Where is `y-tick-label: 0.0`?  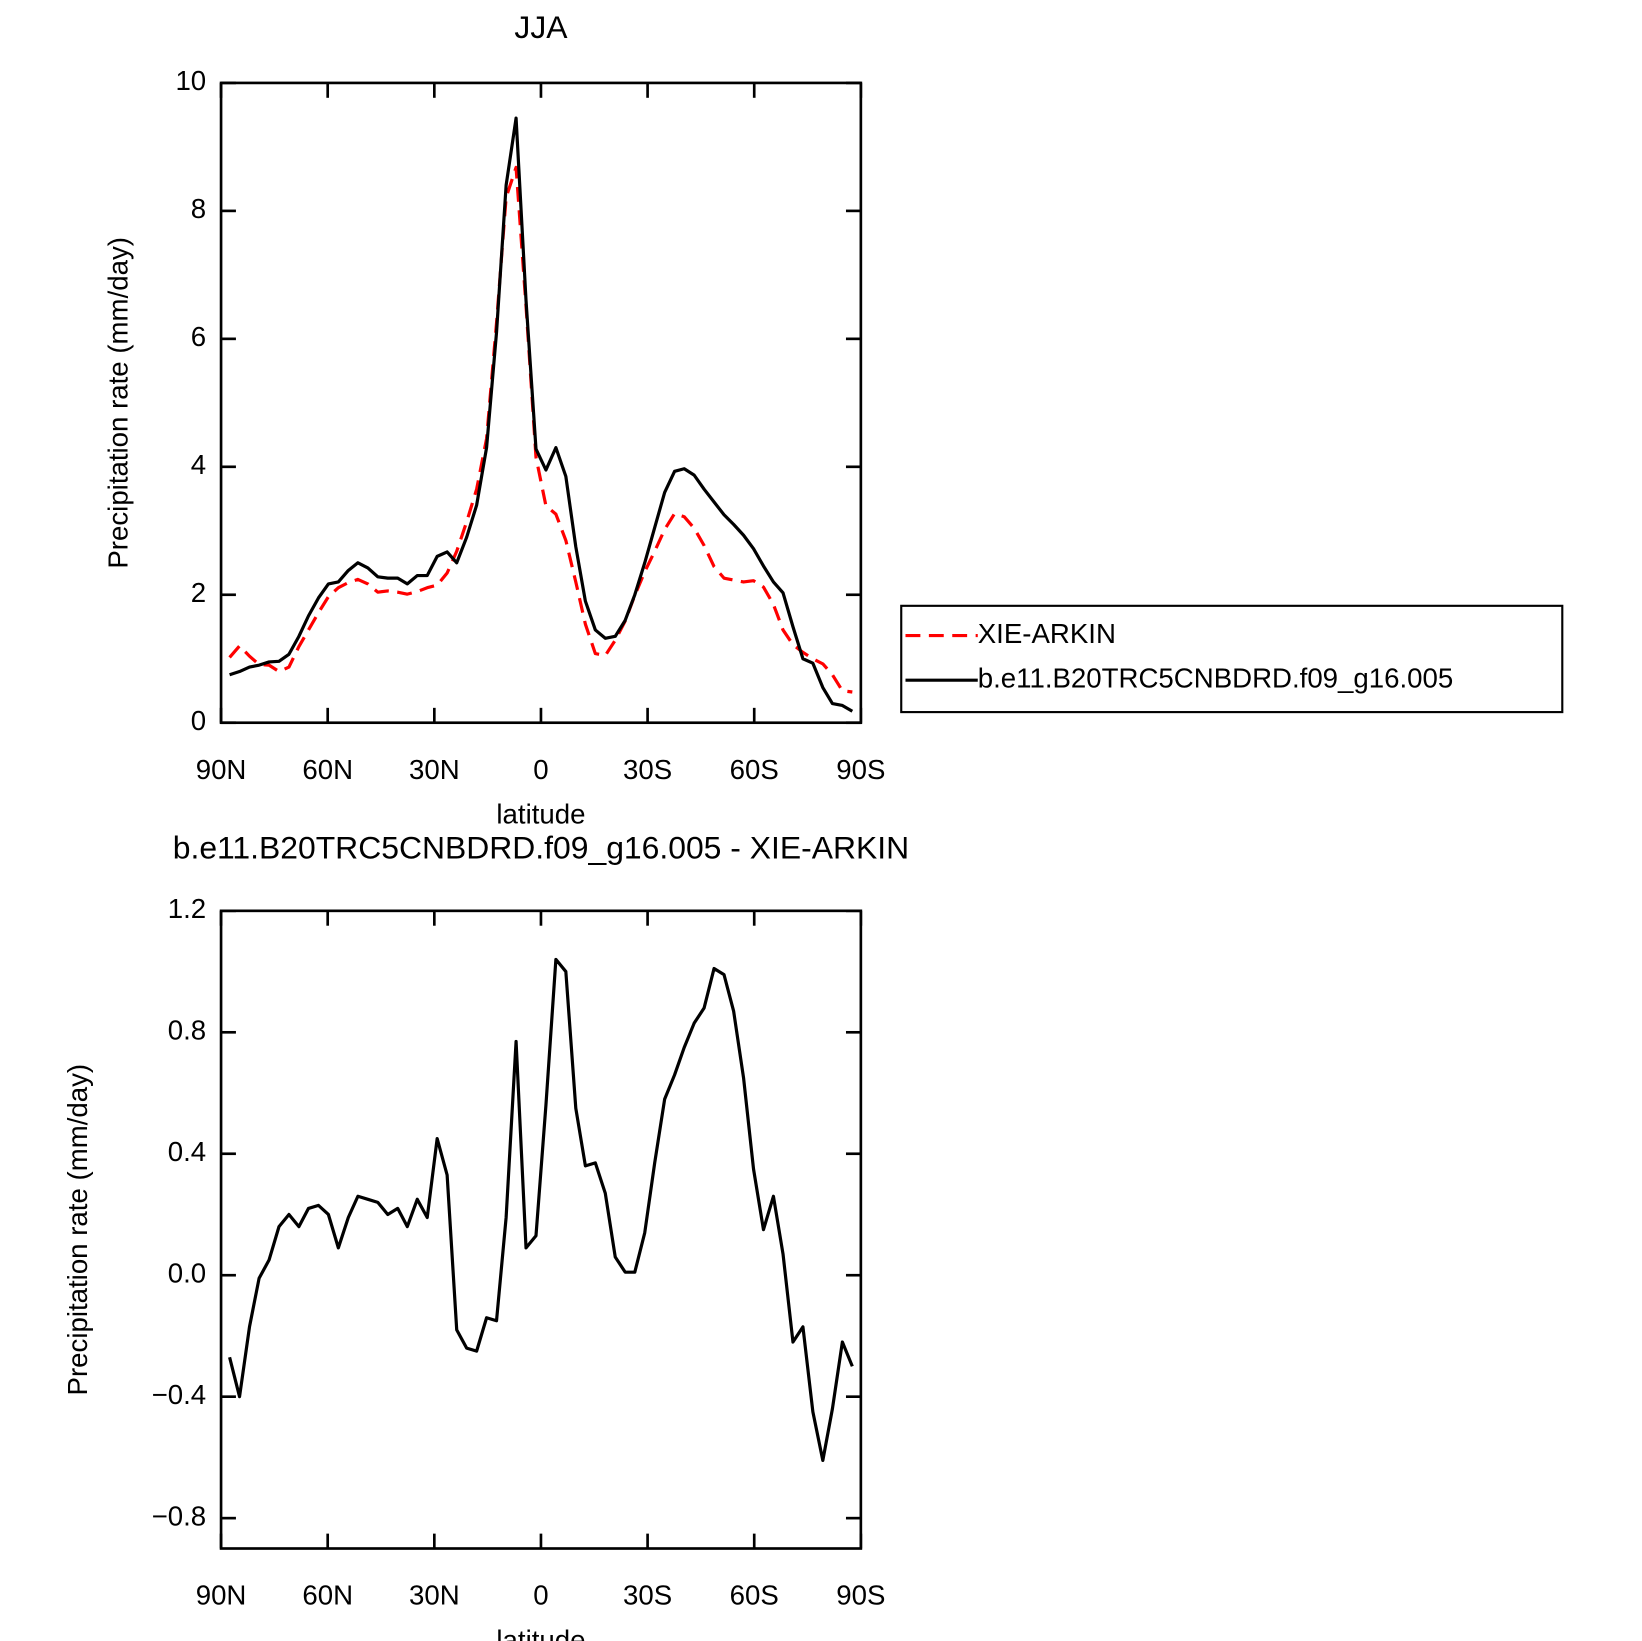 y-tick-label: 0.0 is located at coordinates (187, 1273).